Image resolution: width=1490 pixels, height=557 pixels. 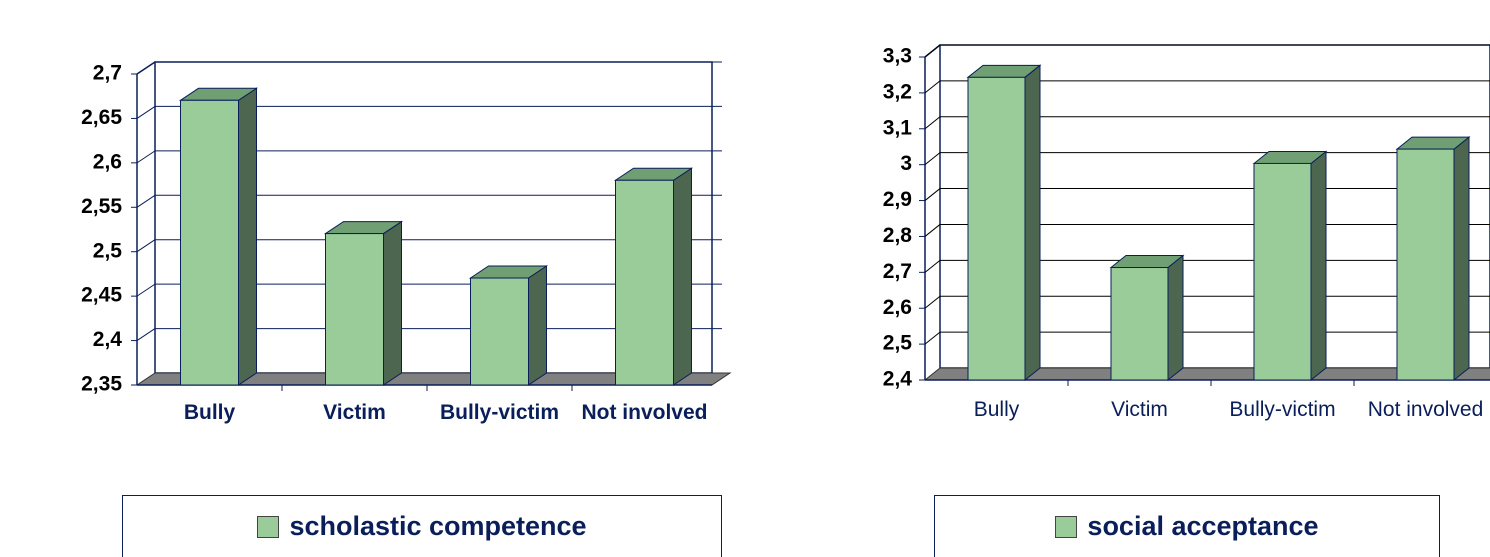 I want to click on y-tick-label: 3,3, so click(x=897, y=56).